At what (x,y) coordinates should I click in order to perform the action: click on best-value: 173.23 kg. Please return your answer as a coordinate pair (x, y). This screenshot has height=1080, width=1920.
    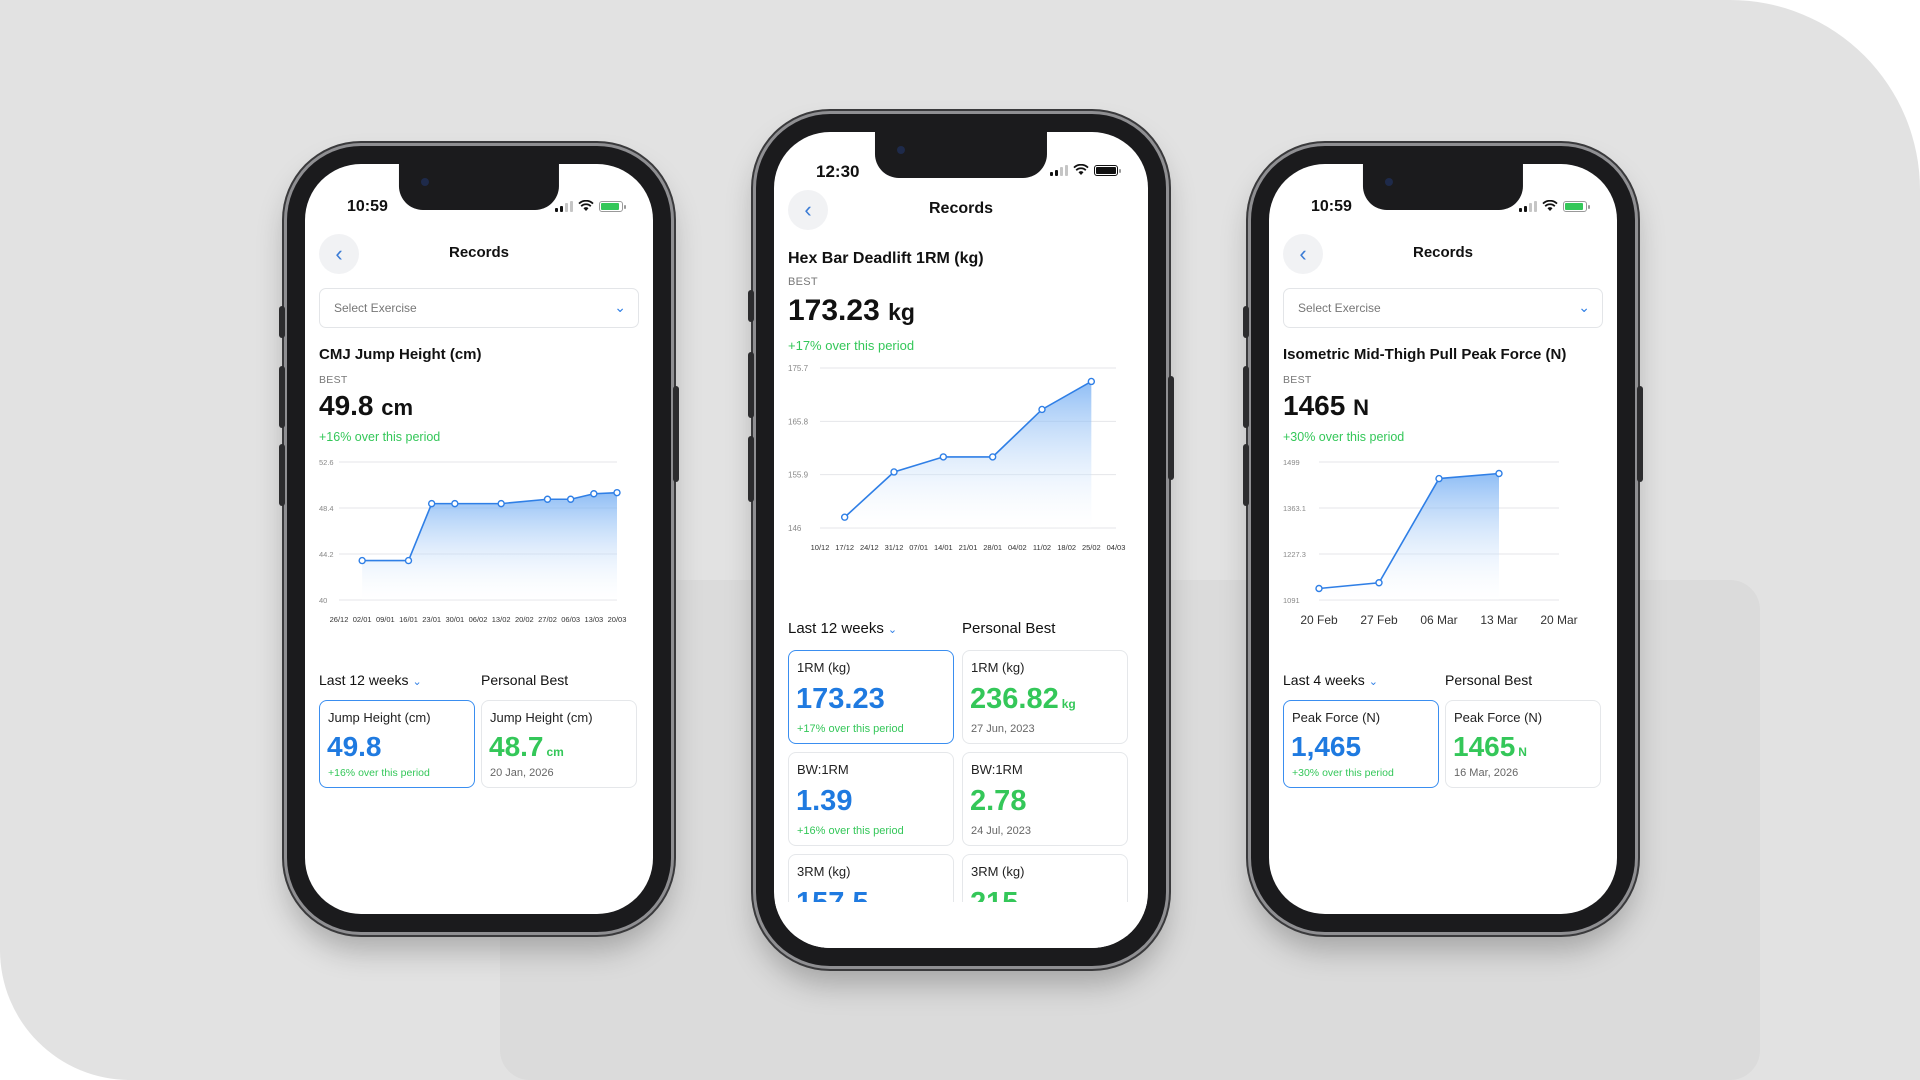
    Looking at the image, I should click on (851, 310).